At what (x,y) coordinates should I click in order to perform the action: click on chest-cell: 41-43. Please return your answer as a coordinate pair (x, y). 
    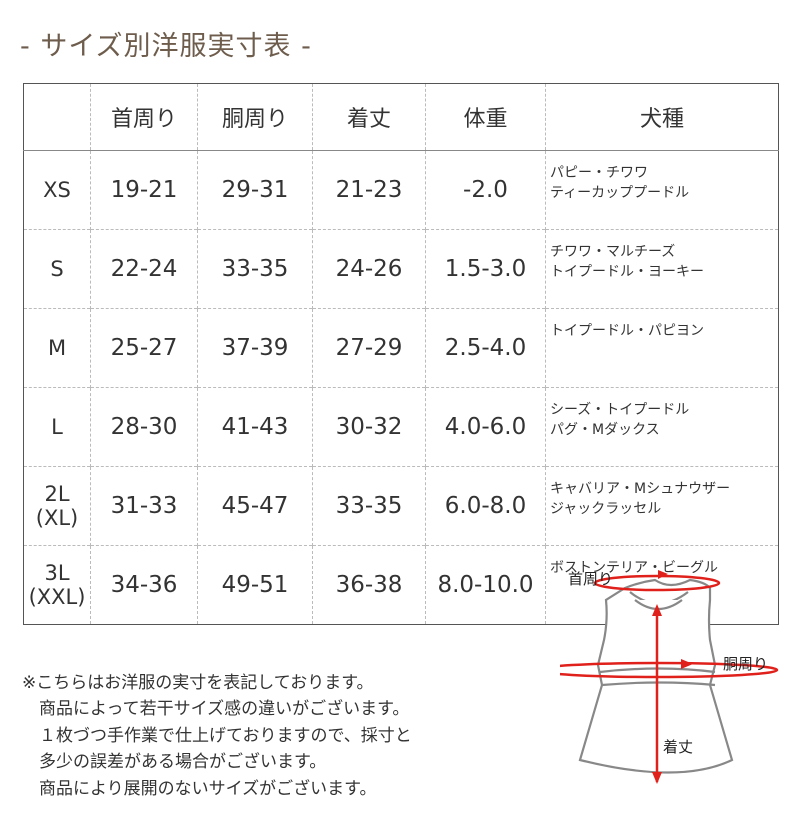
    Looking at the image, I should click on (255, 427).